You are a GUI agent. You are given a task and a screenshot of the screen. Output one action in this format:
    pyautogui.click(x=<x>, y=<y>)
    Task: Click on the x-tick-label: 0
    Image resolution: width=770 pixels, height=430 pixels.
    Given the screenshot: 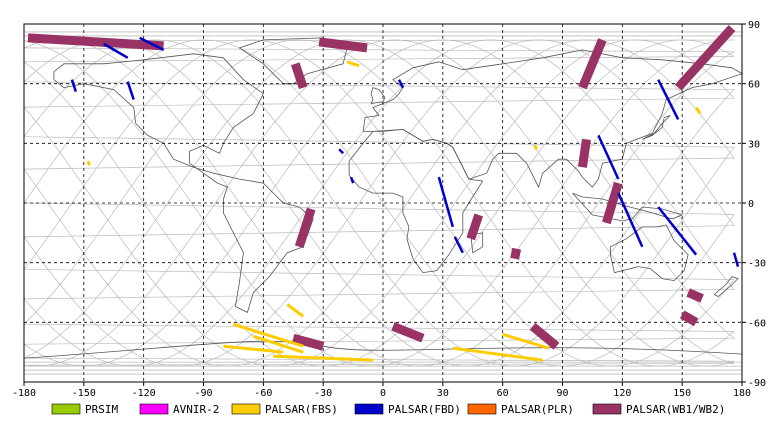 What is the action you would take?
    pyautogui.click(x=383, y=393)
    